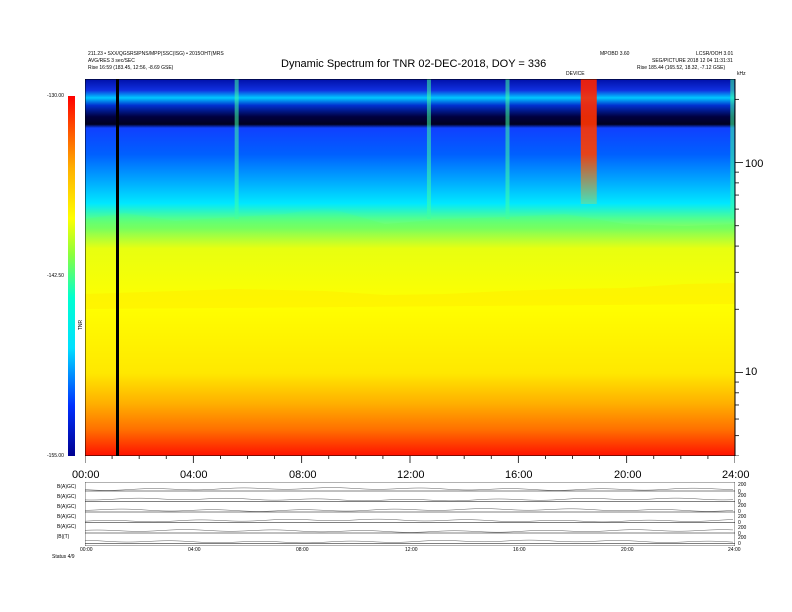 Image resolution: width=792 pixels, height=612 pixels. What do you see at coordinates (742, 506) in the screenshot?
I see `panel-rtick-3a: 200` at bounding box center [742, 506].